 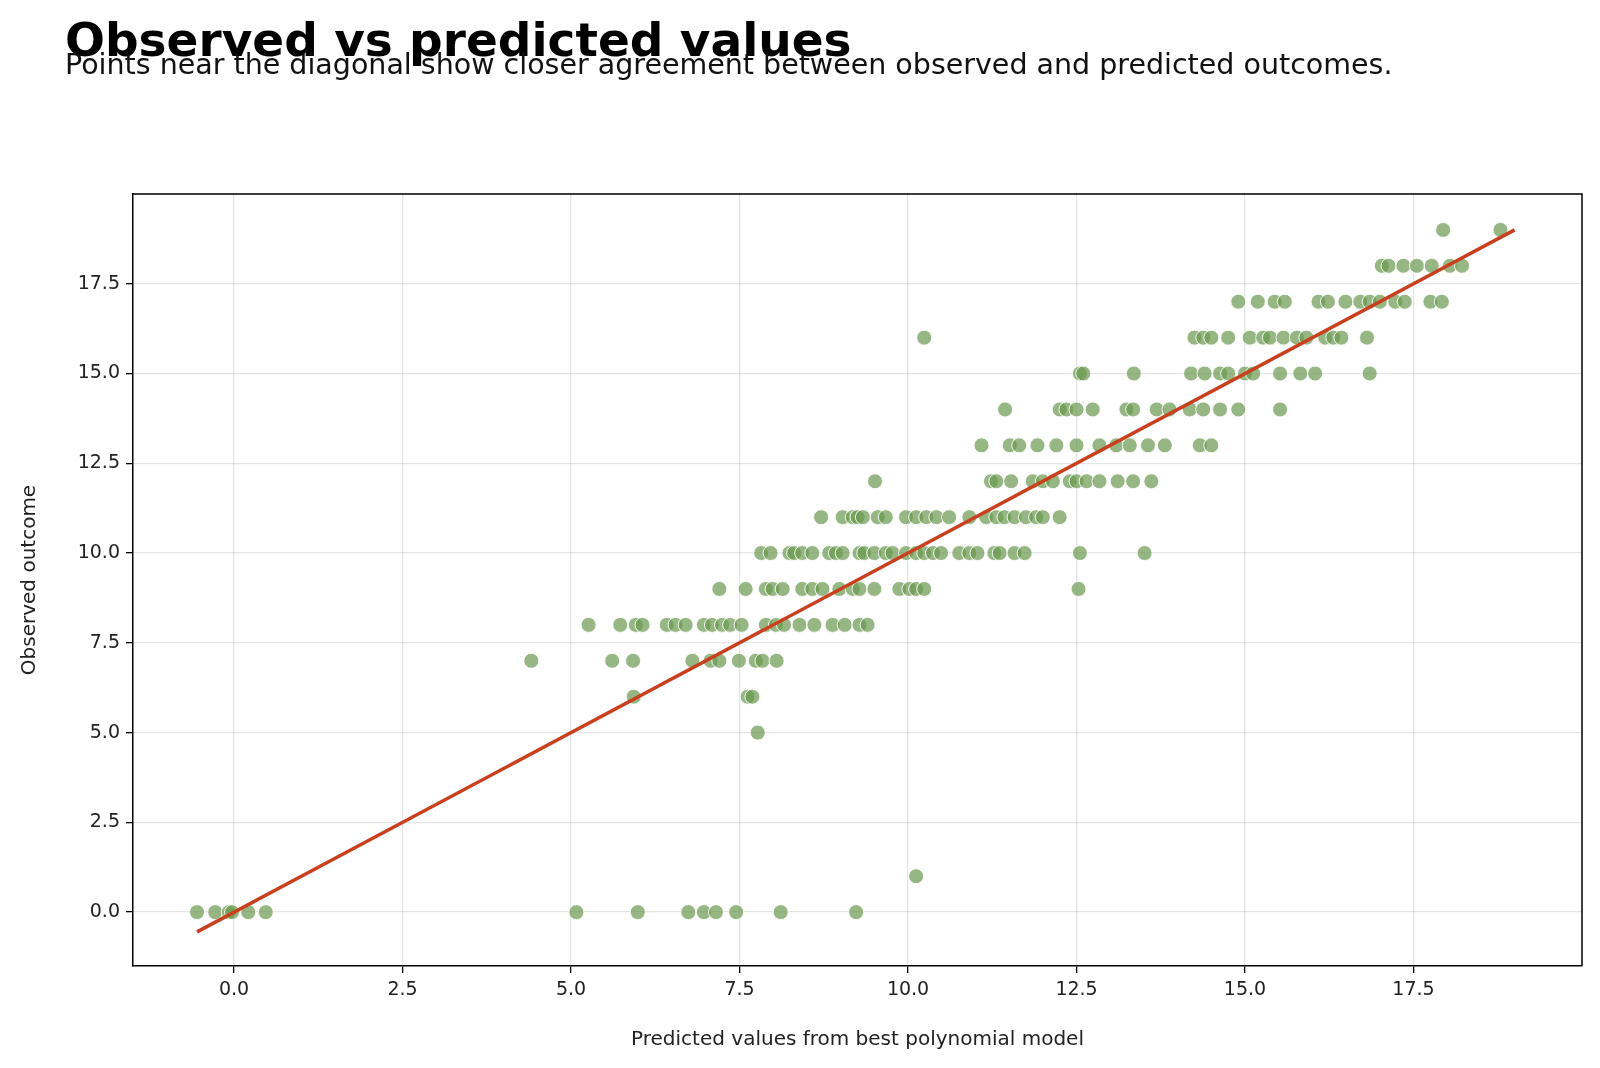 I want to click on x-tick-label: 10.0, so click(x=908, y=988).